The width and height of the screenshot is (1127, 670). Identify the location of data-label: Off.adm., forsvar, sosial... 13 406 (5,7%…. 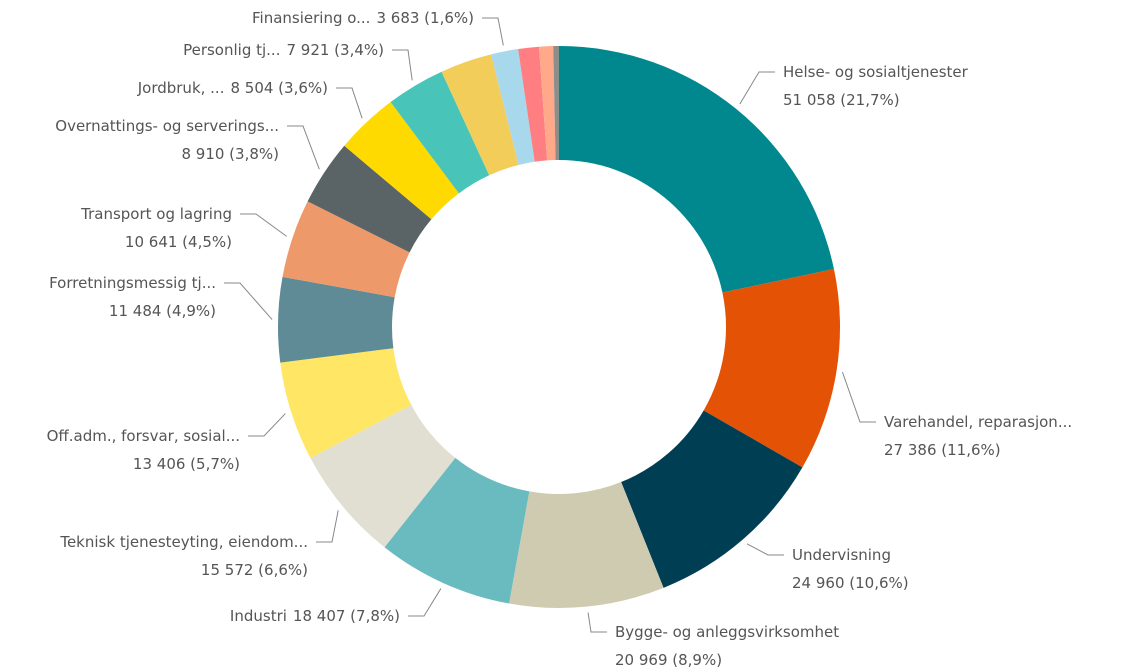
(143, 450).